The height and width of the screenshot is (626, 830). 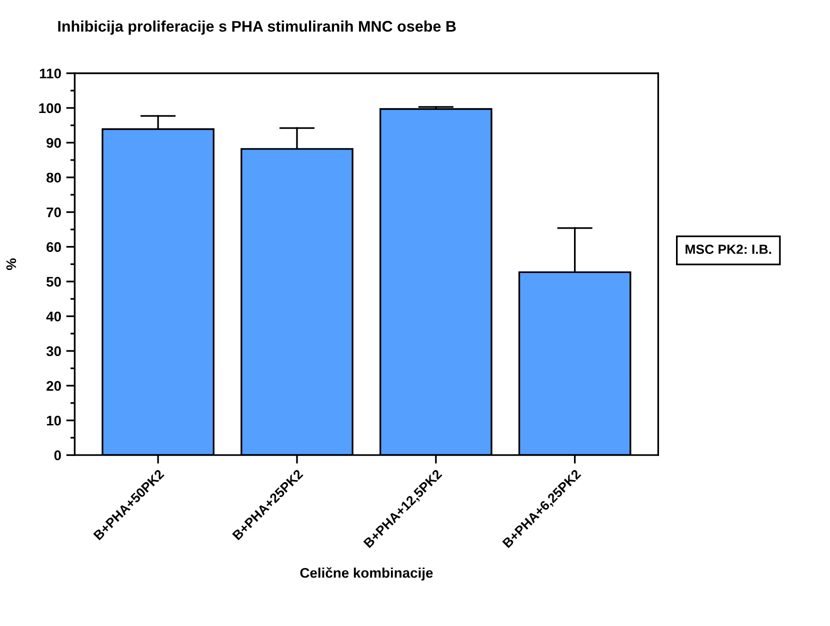 I want to click on y-tick-label: 60, so click(x=53, y=247).